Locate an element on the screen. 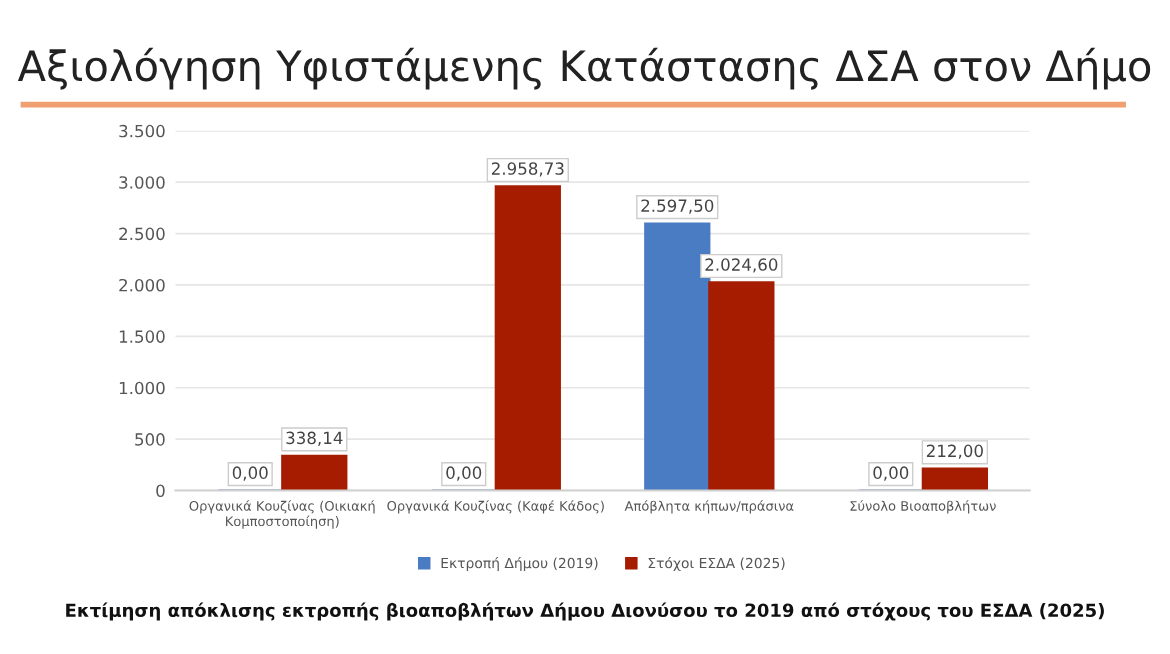 This screenshot has width=1170, height=654. y-tick-label: 2.000 is located at coordinates (142, 285).